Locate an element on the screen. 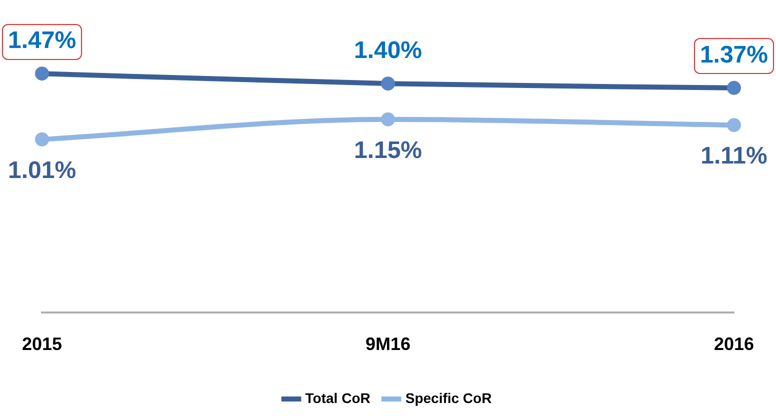 The image size is (776, 416). legend-label: Specific CoR is located at coordinates (448, 398).